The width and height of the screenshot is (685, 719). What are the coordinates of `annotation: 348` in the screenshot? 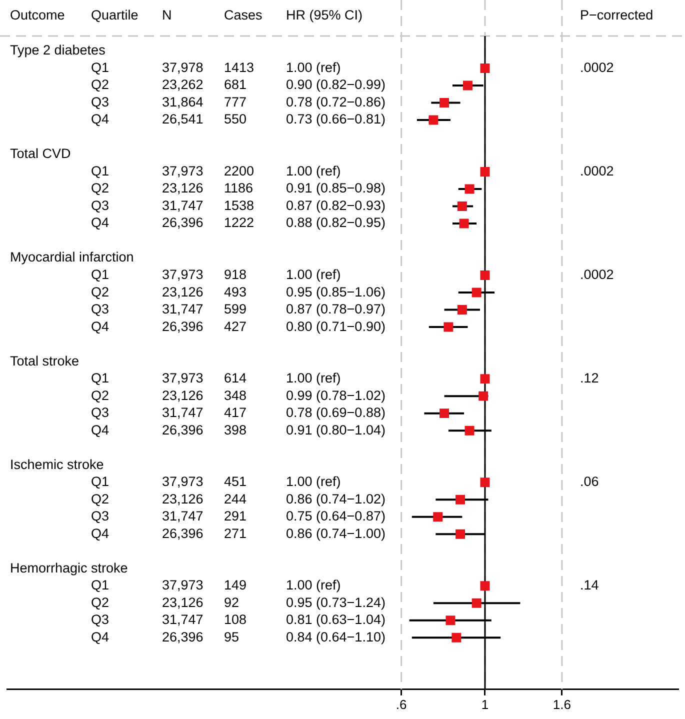 It's located at (235, 395).